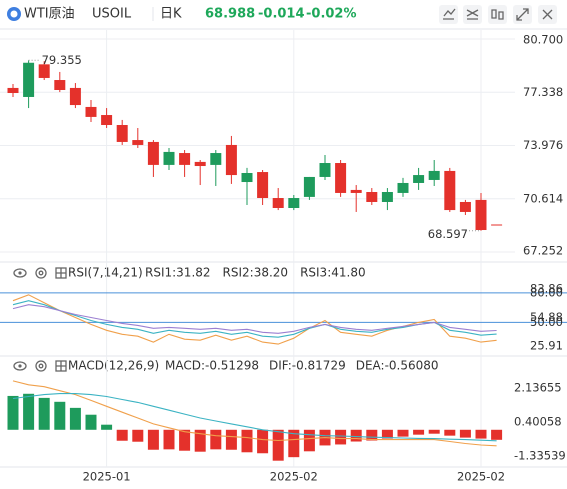 This screenshot has height=489, width=567. What do you see at coordinates (543, 92) in the screenshot?
I see `price-axis-label: 77.338` at bounding box center [543, 92].